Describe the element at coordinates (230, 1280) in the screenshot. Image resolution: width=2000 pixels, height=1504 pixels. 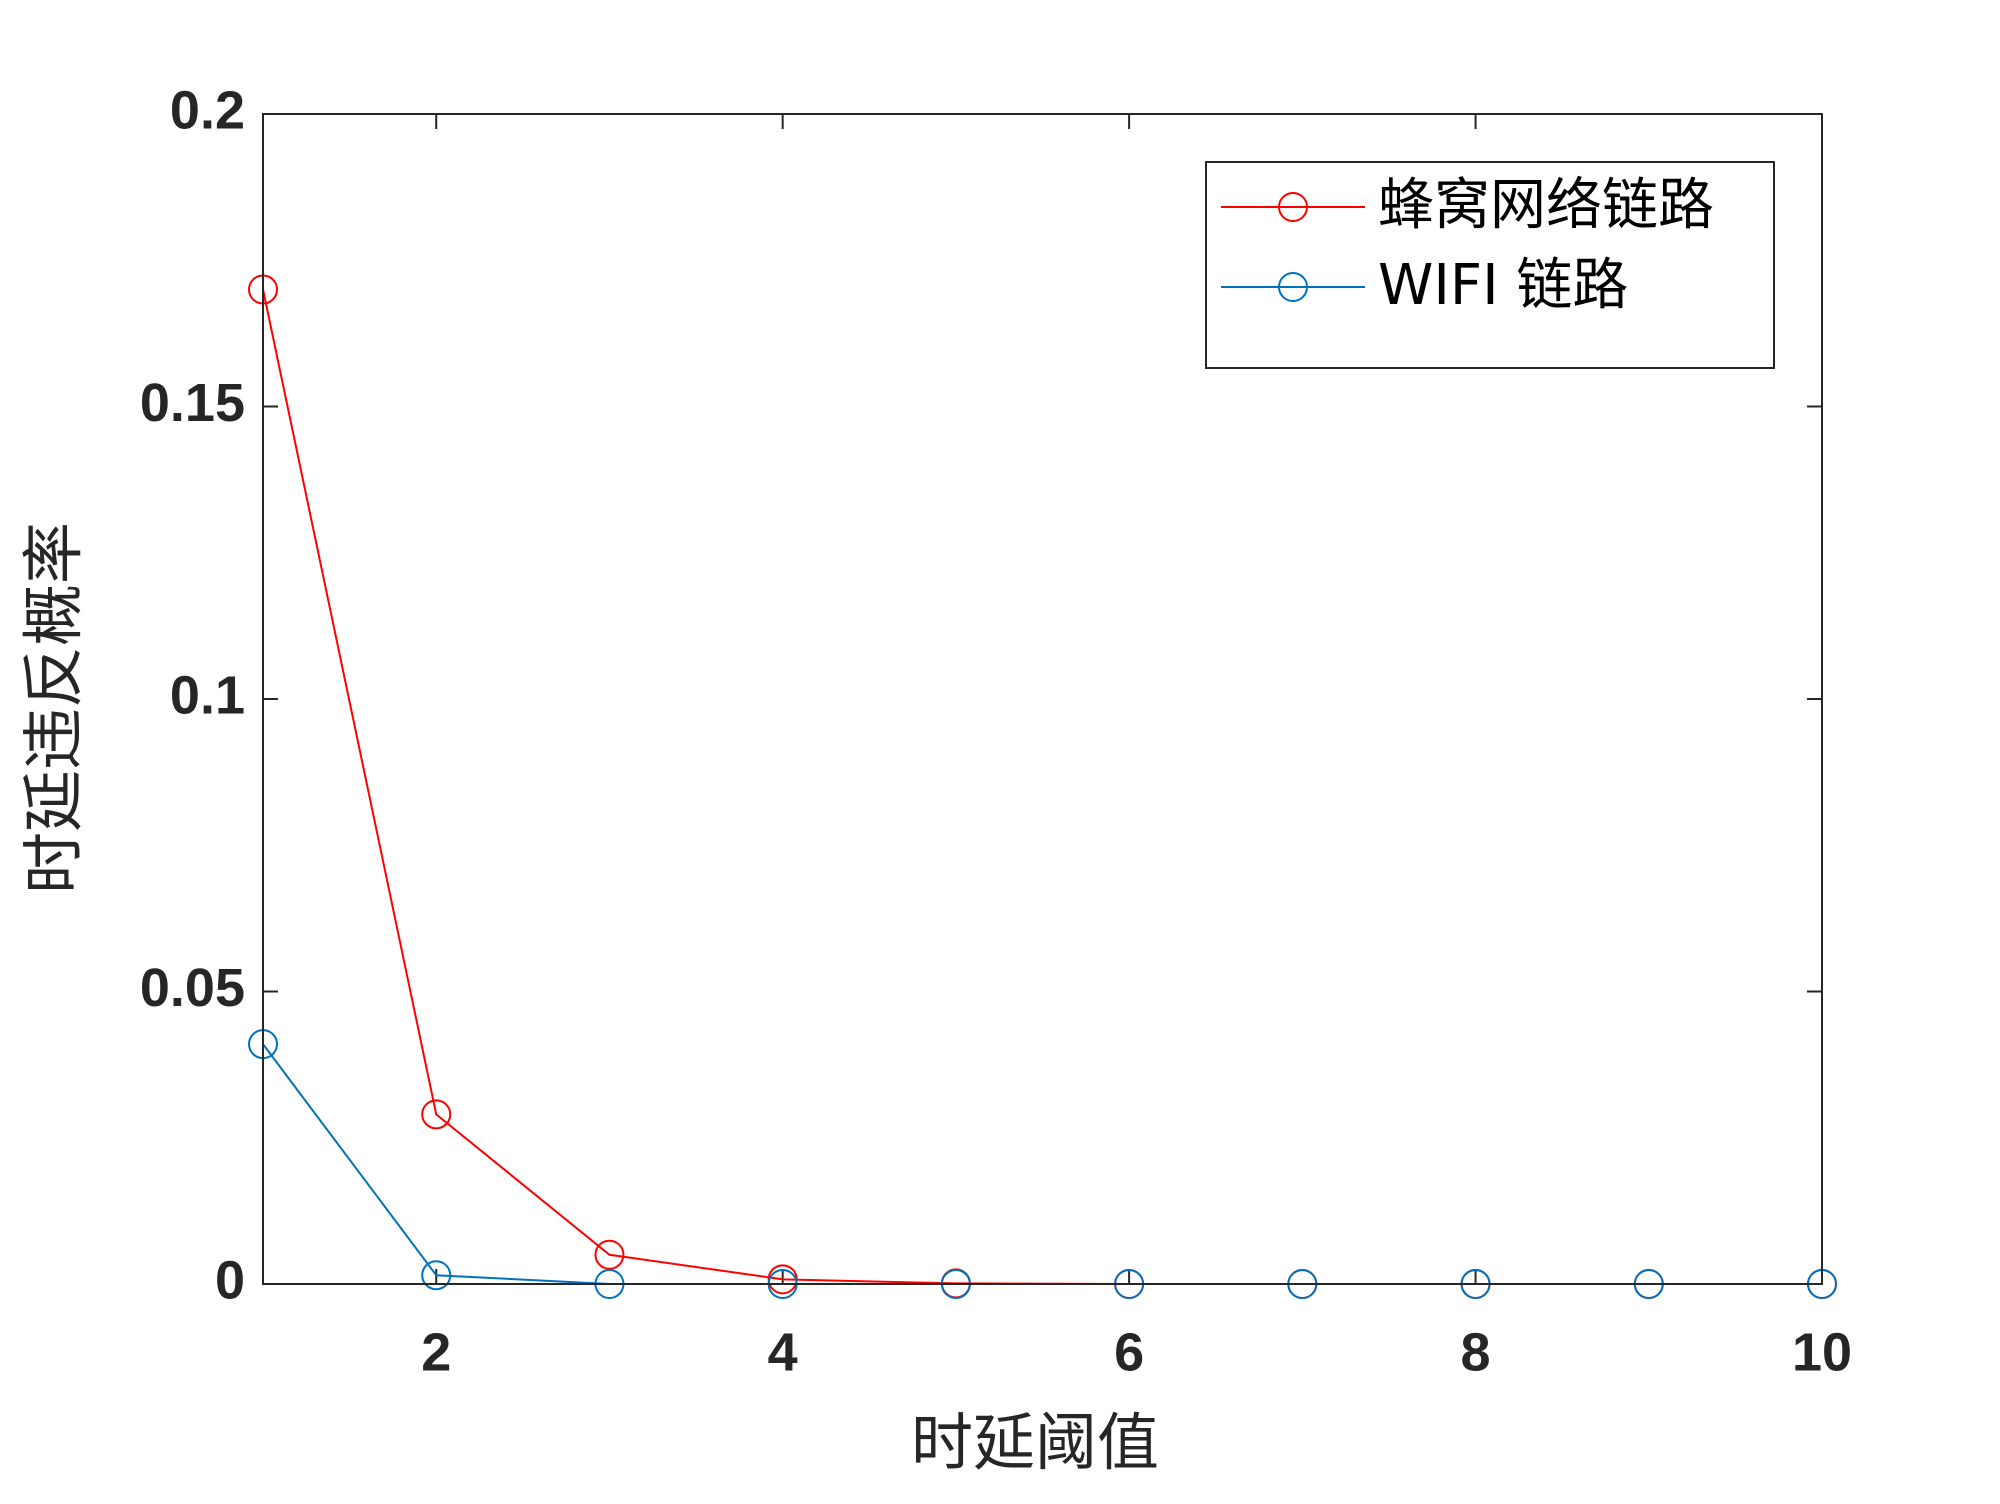
I see `y-tick-label: 0` at that location.